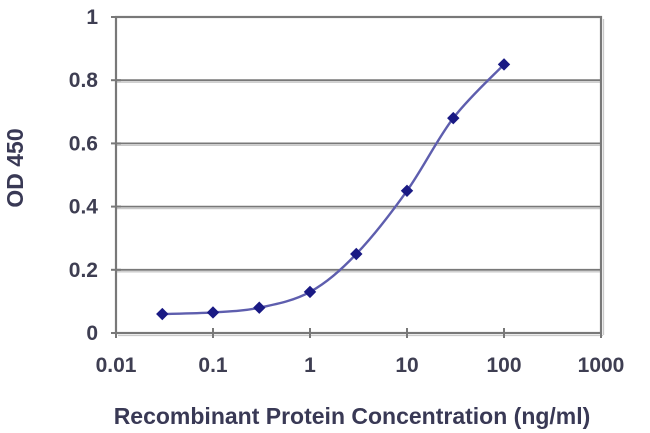  What do you see at coordinates (15, 167) in the screenshot?
I see `y-axis-title: OD 450` at bounding box center [15, 167].